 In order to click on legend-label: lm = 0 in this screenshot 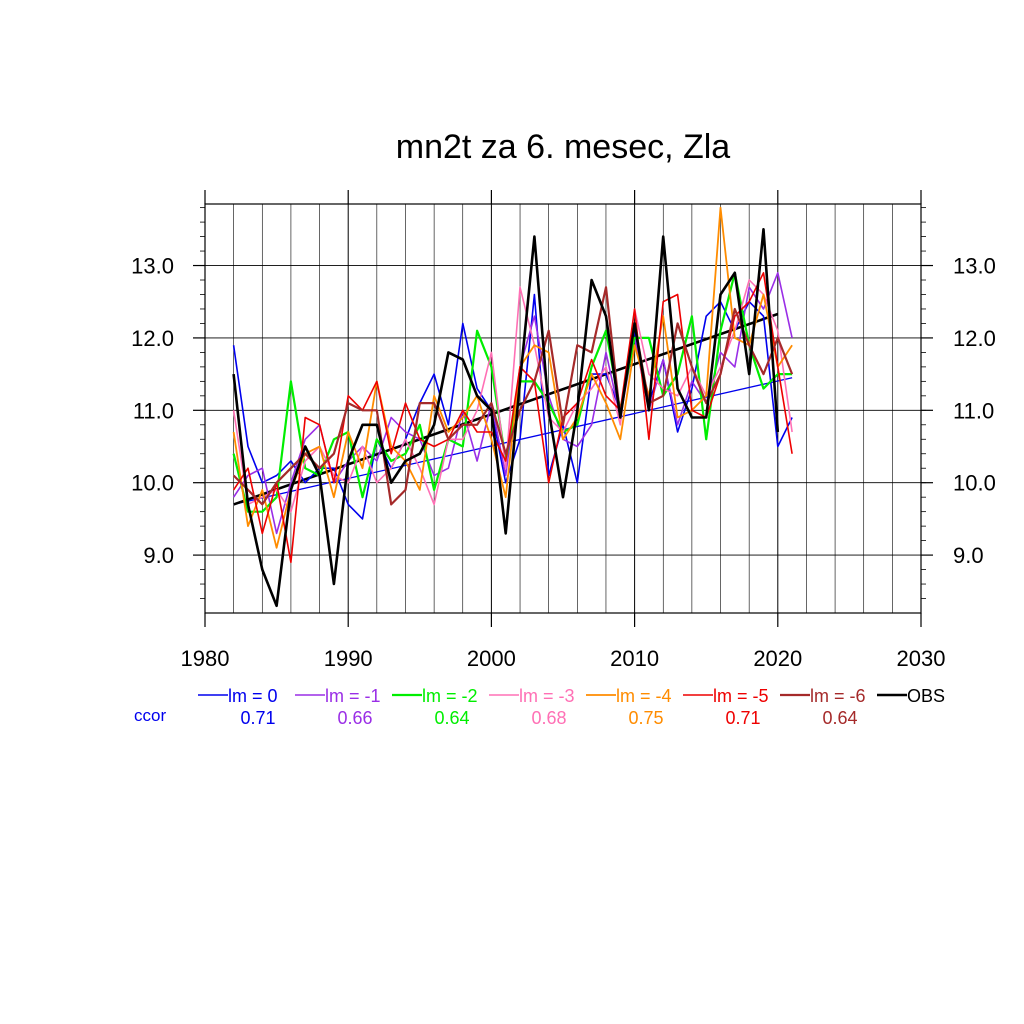, I will do `click(253, 696)`.